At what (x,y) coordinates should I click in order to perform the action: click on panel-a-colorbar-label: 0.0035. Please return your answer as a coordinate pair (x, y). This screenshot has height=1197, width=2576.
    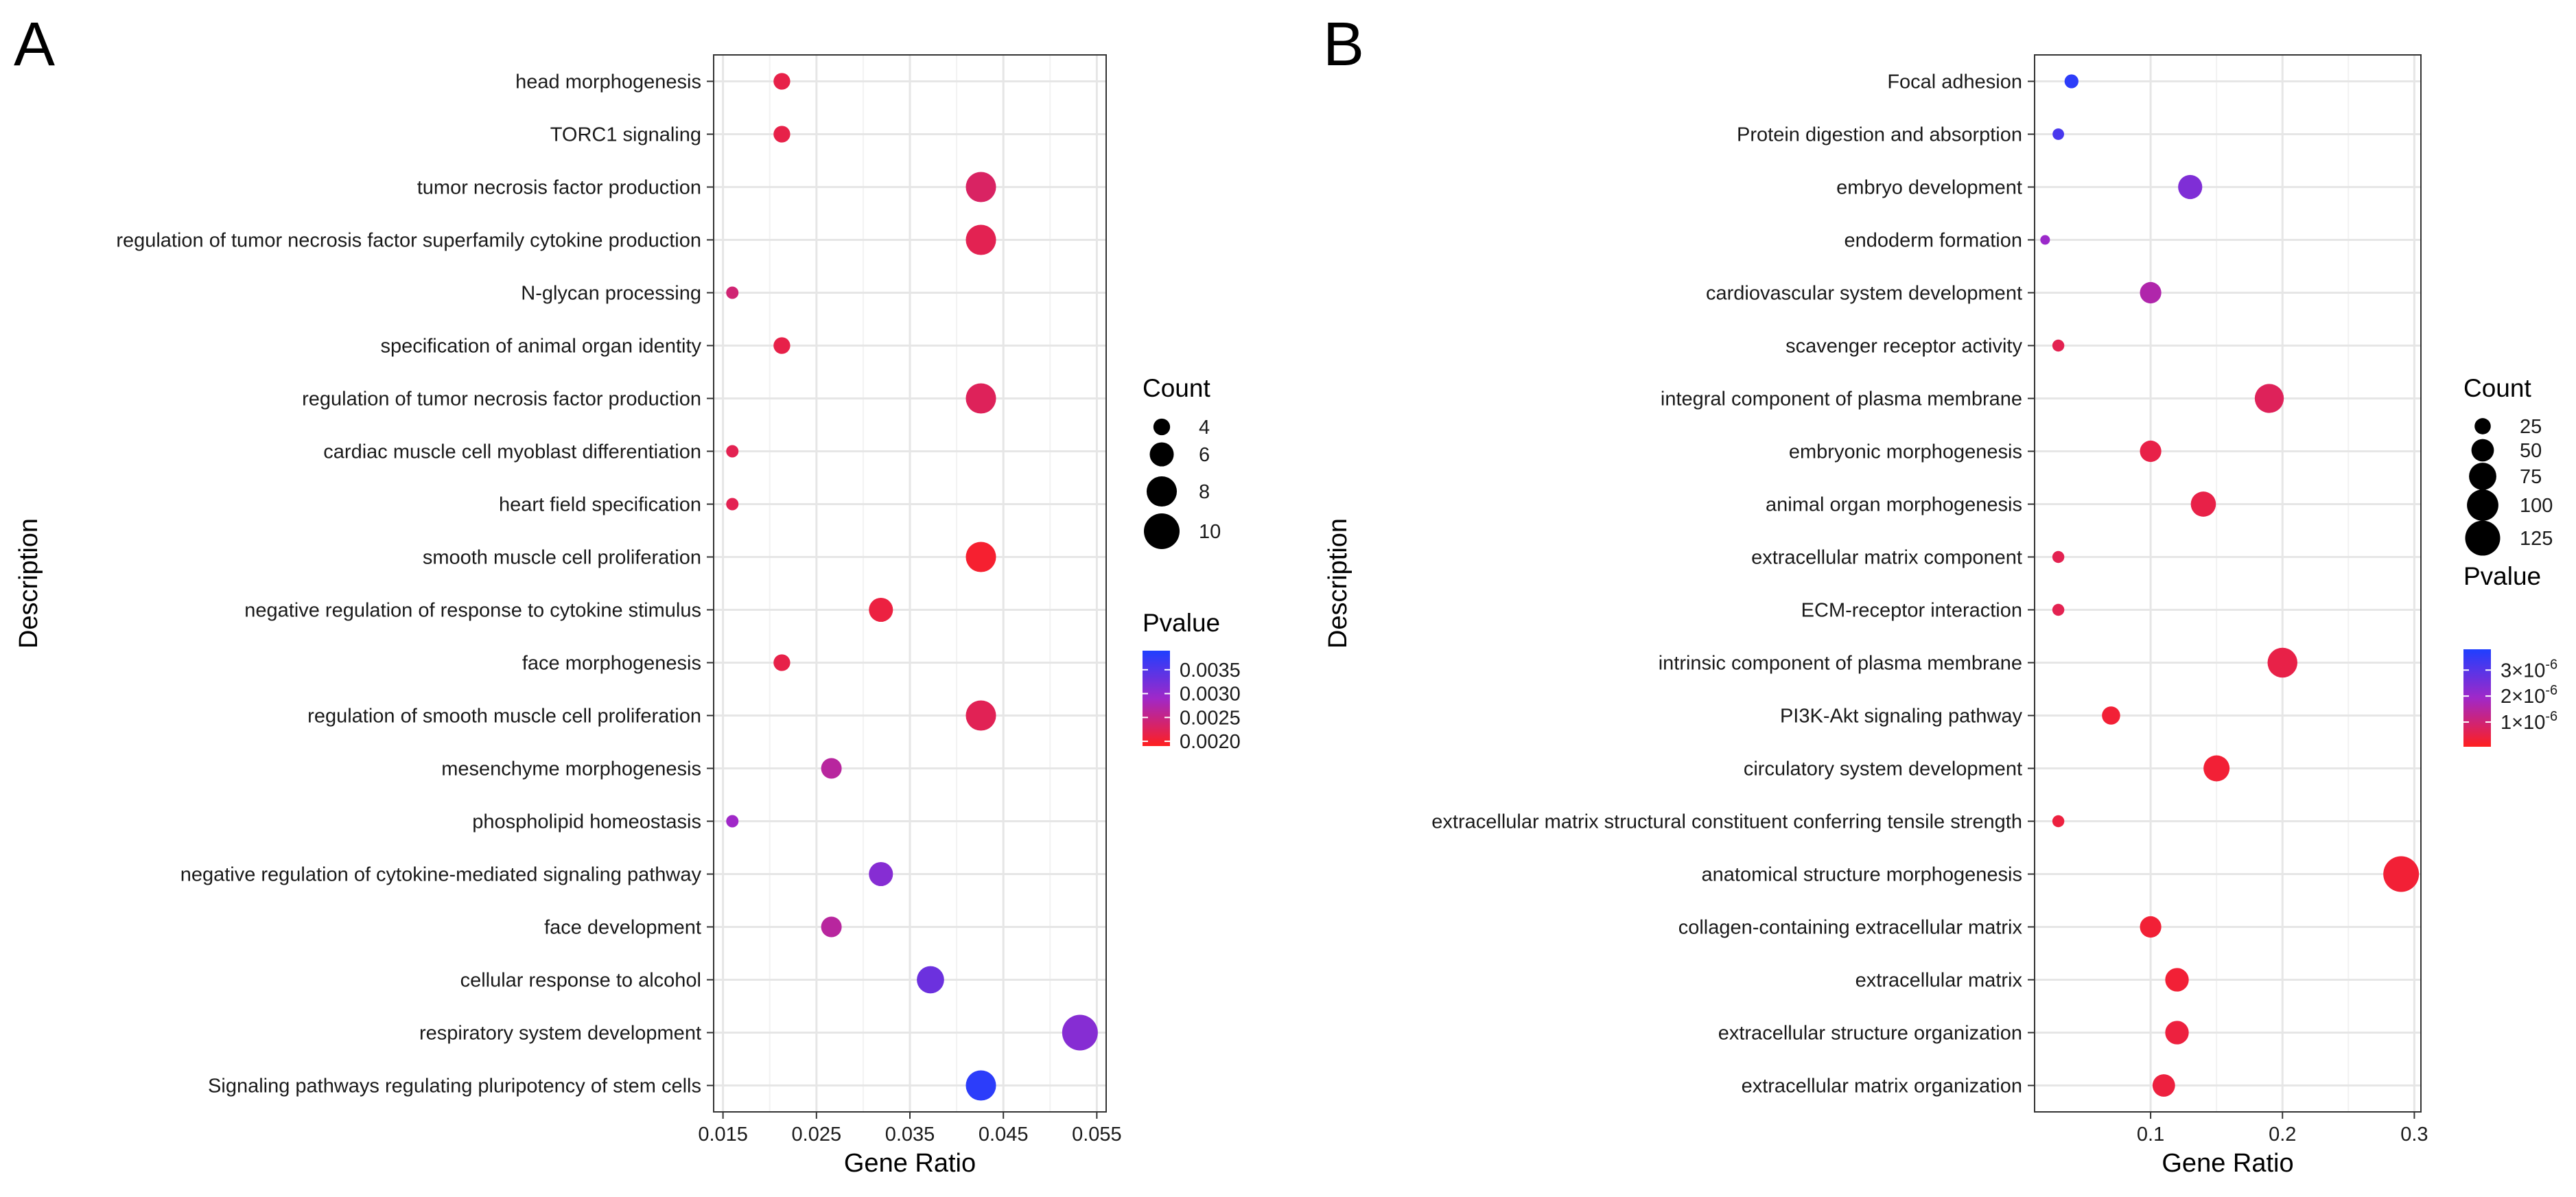
    Looking at the image, I should click on (1210, 671).